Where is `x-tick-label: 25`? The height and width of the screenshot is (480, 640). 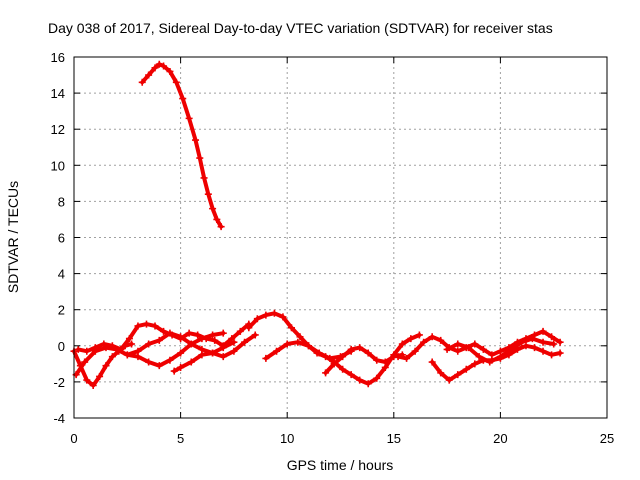
x-tick-label: 25 is located at coordinates (607, 438).